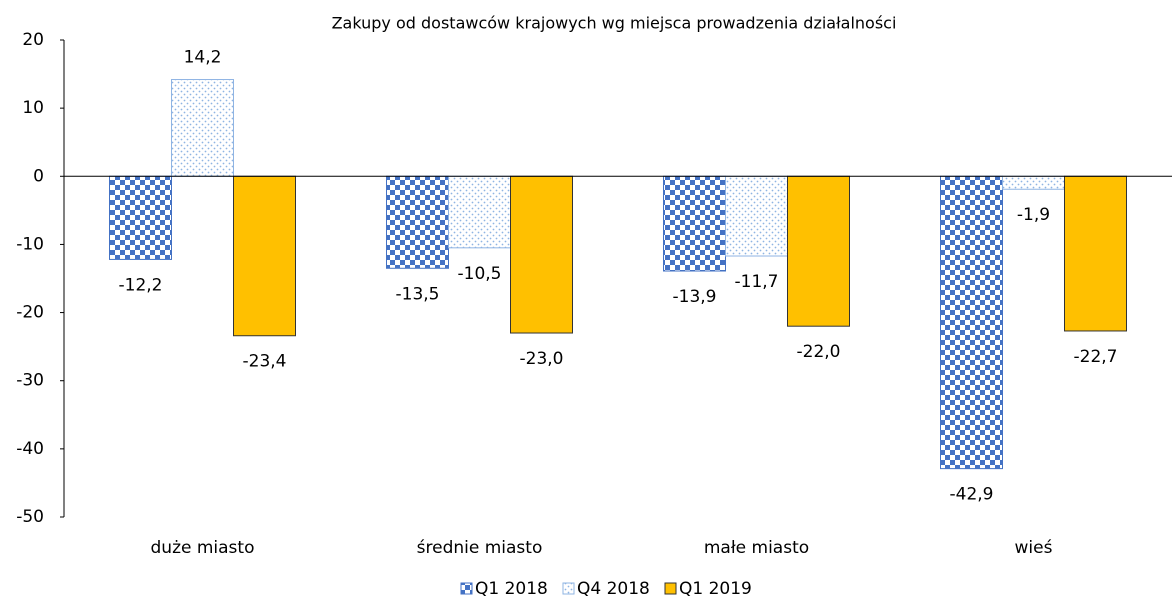 The height and width of the screenshot is (603, 1172). I want to click on value-label: -12,2, so click(141, 285).